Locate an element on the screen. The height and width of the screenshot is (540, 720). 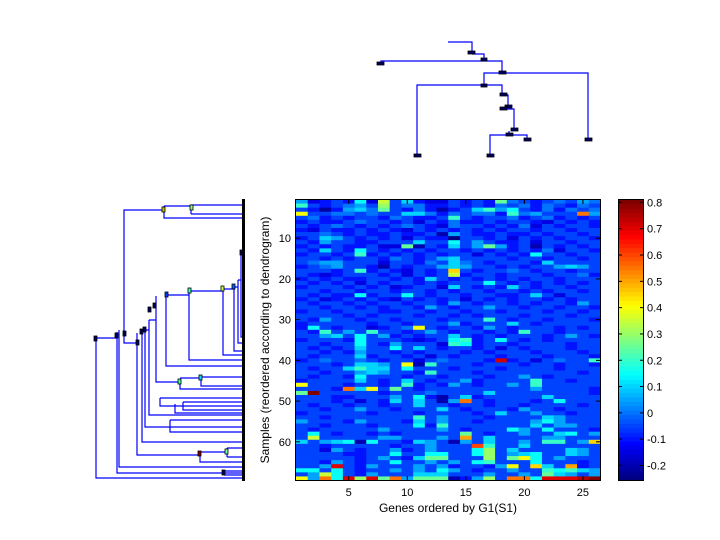
colorbar-tick-label: 0.7 is located at coordinates (654, 230).